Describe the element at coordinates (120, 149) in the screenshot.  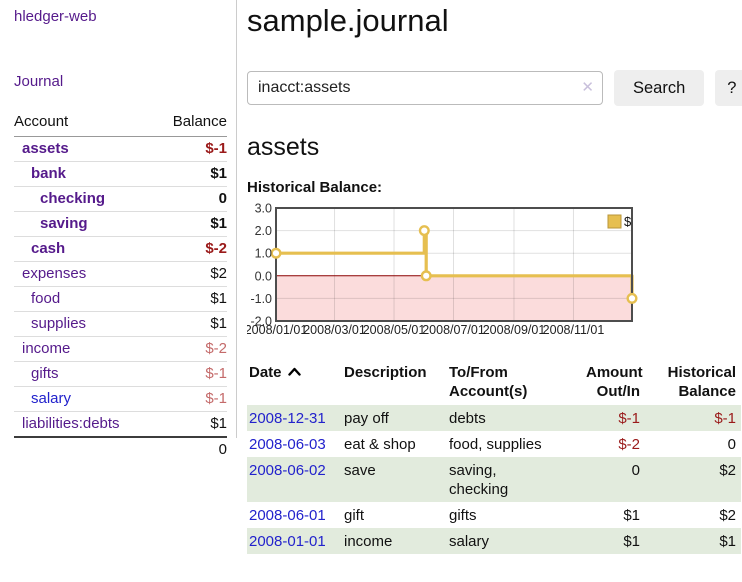
I see `account-row: assets $-1` at that location.